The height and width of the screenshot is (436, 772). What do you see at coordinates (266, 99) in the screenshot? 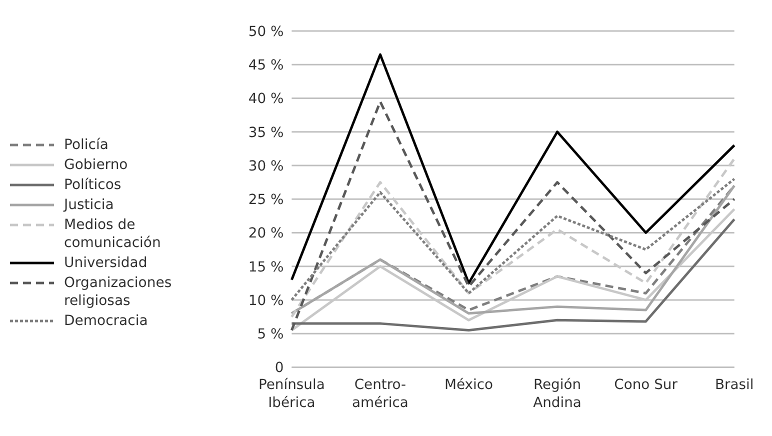
I see `y-tick-label: 40 %` at bounding box center [266, 99].